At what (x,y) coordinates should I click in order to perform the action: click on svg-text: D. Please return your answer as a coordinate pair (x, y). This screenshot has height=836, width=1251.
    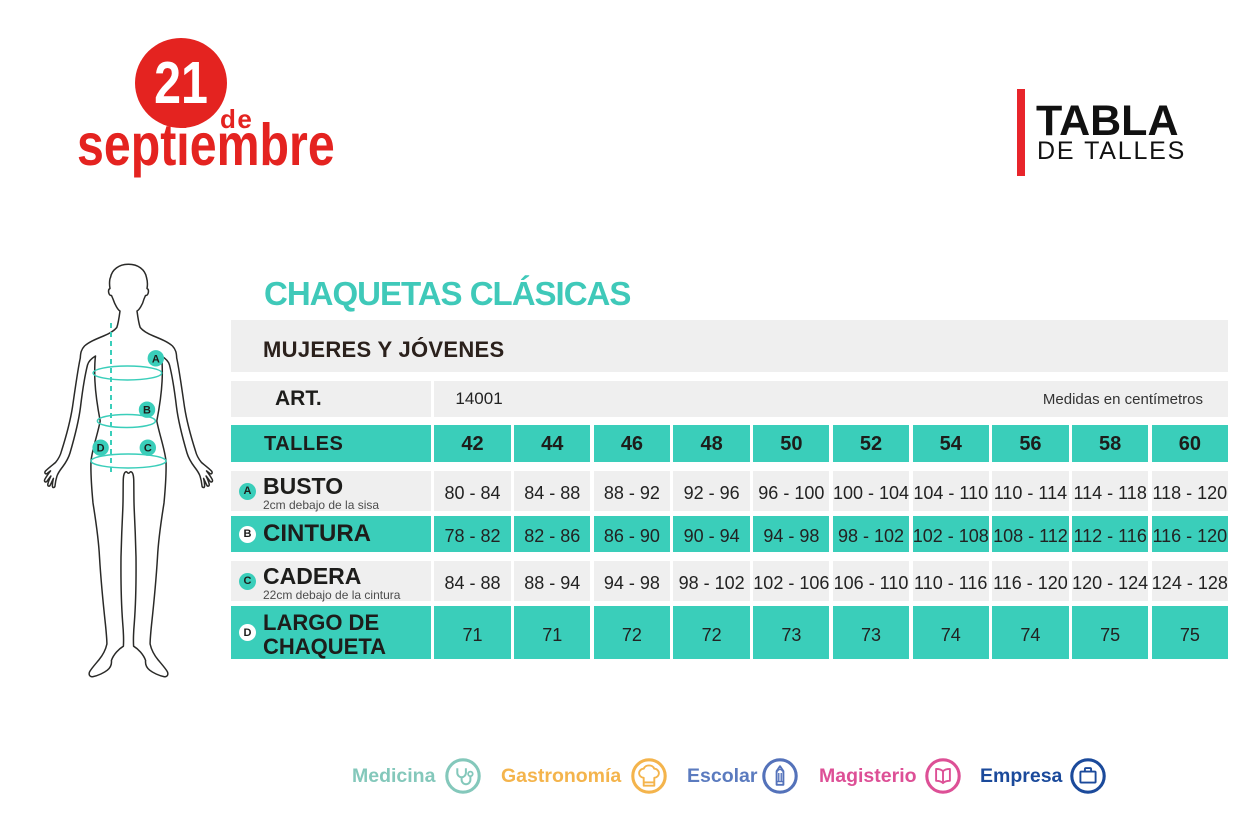
    Looking at the image, I should click on (101, 449).